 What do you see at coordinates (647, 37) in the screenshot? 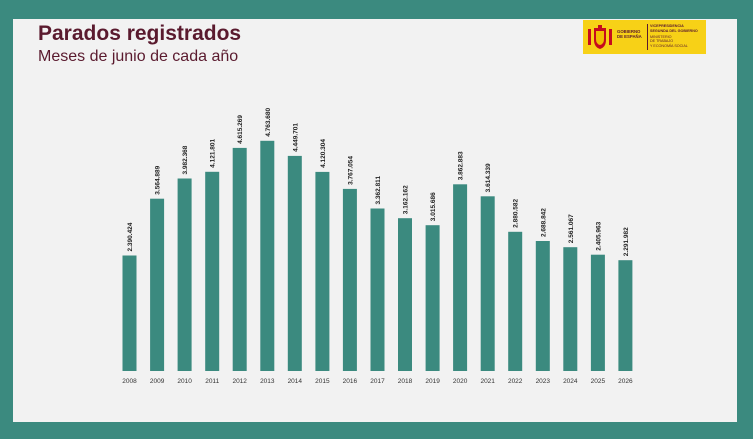
I see `logo-divider` at bounding box center [647, 37].